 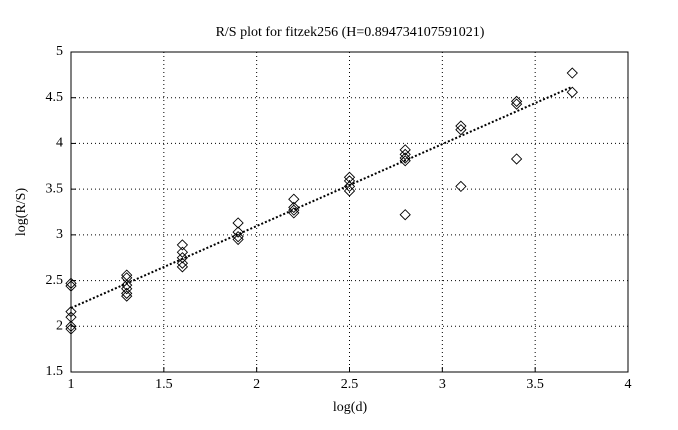 What do you see at coordinates (55, 280) in the screenshot?
I see `y-tick-label: 2.5` at bounding box center [55, 280].